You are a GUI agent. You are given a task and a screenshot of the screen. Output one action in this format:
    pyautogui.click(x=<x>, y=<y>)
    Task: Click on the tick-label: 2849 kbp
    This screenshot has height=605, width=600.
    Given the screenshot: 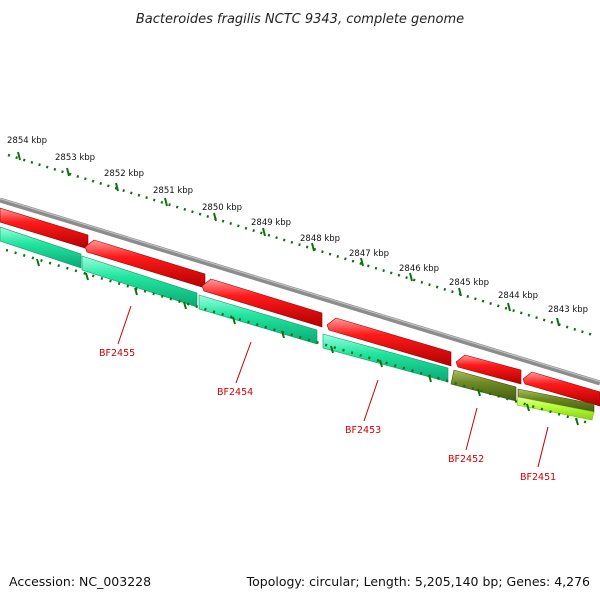 What is the action you would take?
    pyautogui.click(x=271, y=223)
    